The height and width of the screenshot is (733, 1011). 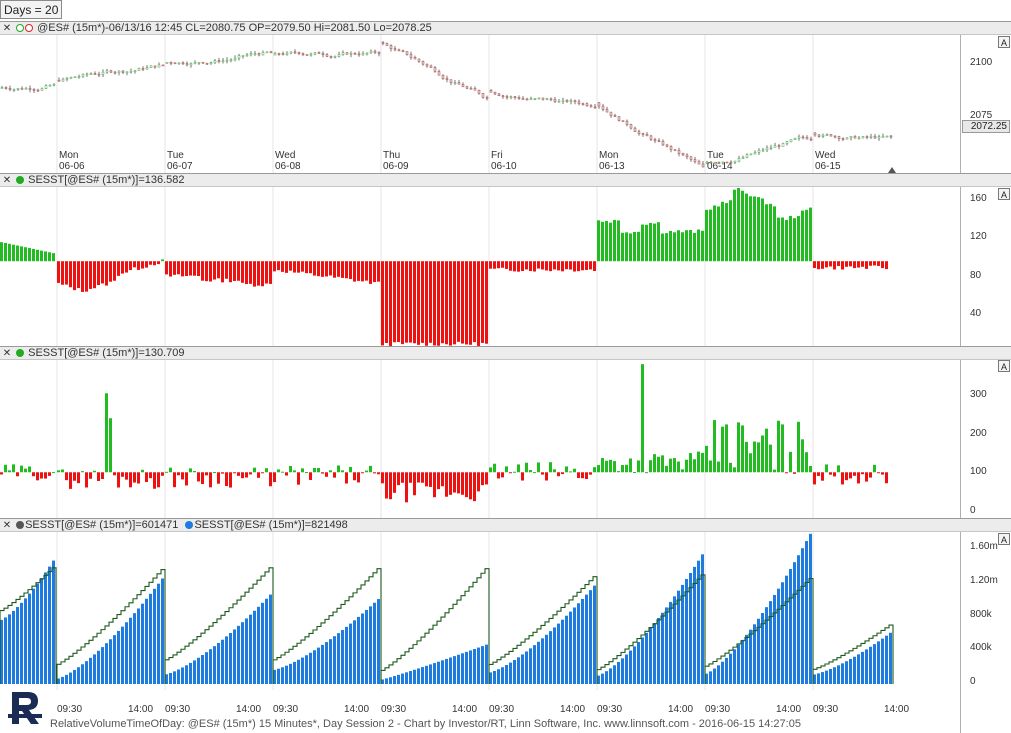 I want to click on y-tick: 0, so click(x=973, y=681).